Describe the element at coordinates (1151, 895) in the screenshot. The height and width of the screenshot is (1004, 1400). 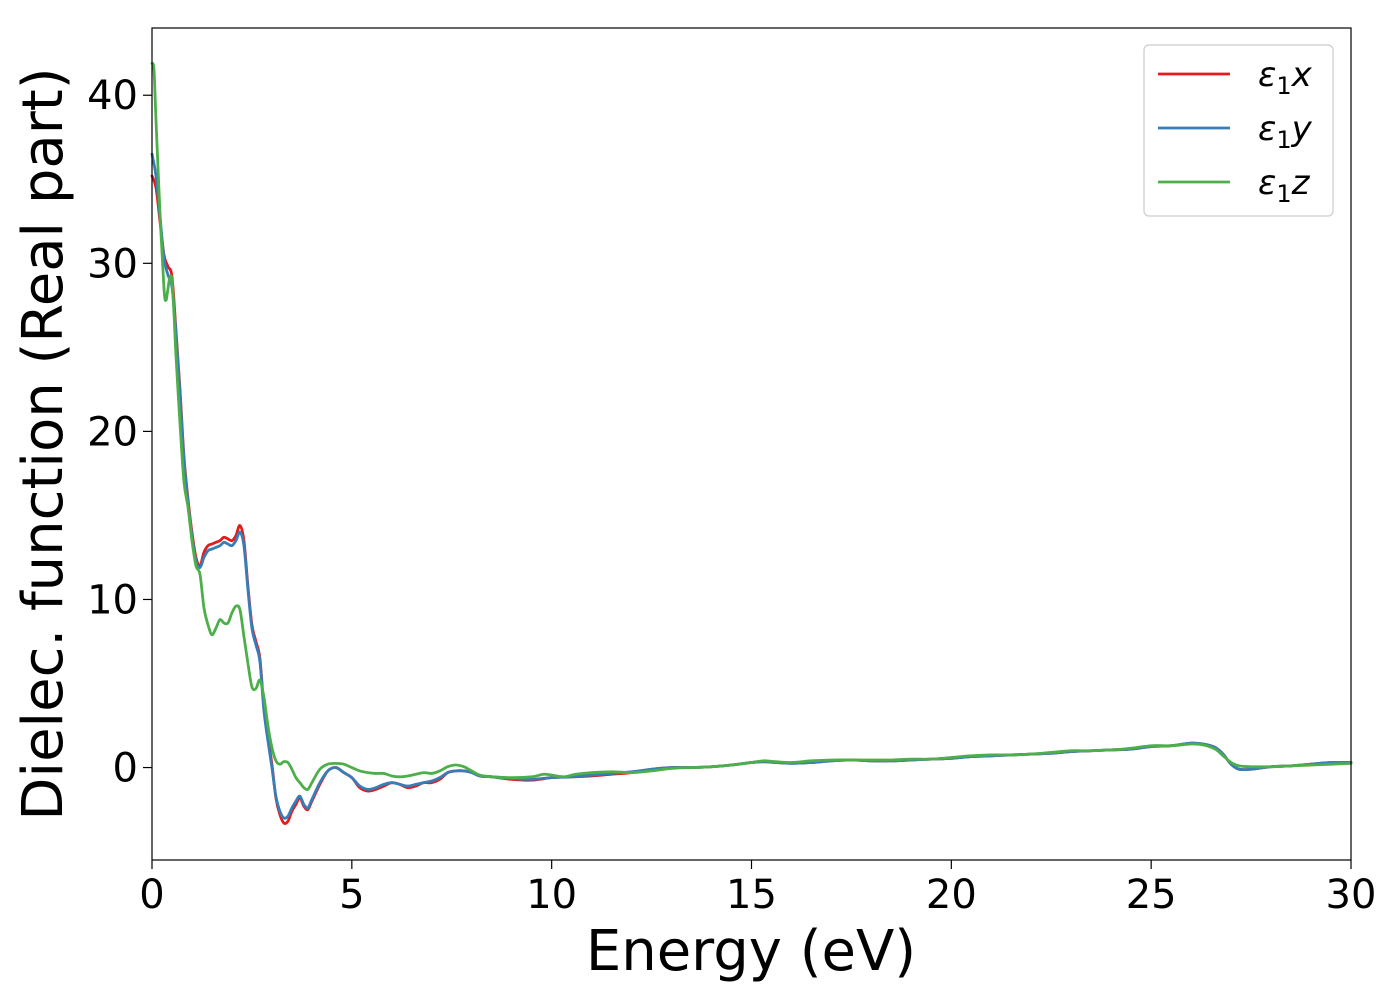
I see `x-tick-label: 25` at that location.